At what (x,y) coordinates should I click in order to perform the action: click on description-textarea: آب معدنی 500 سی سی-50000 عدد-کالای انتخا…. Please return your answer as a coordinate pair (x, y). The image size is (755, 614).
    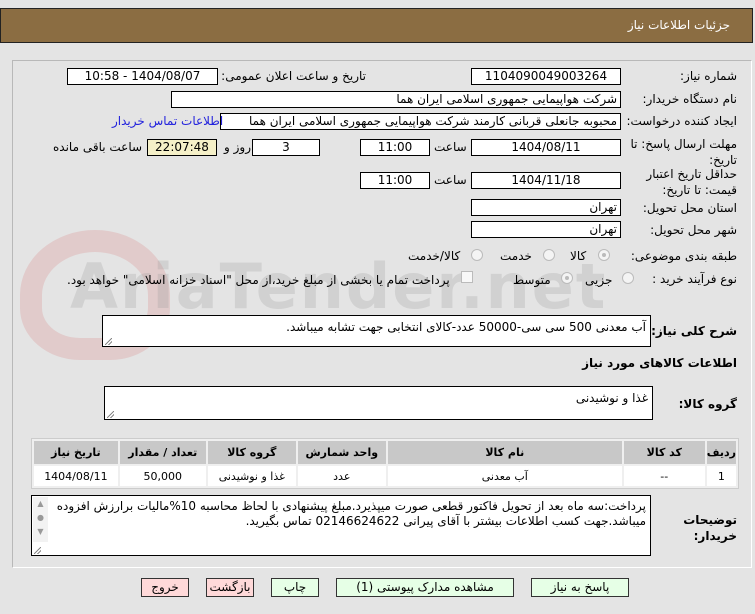
    Looking at the image, I should click on (376, 331).